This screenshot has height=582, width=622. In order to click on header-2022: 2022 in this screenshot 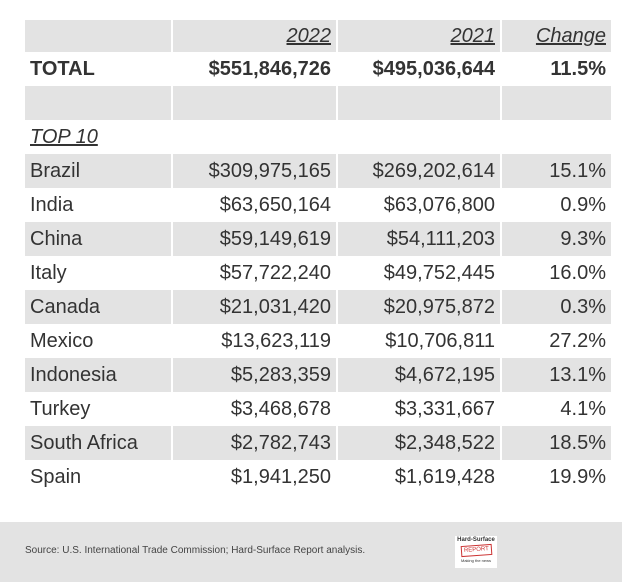, I will do `click(309, 35)`.